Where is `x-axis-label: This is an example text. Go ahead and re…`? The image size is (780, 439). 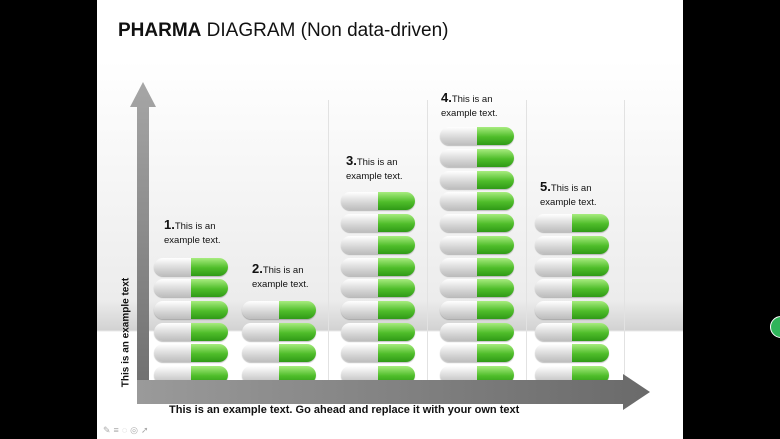 x-axis-label: This is an example text. Go ahead and re… is located at coordinates (344, 410).